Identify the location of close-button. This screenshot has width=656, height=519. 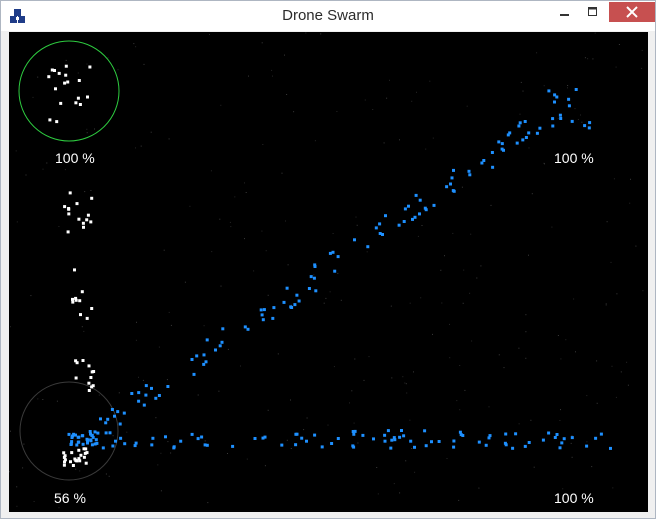
(632, 12).